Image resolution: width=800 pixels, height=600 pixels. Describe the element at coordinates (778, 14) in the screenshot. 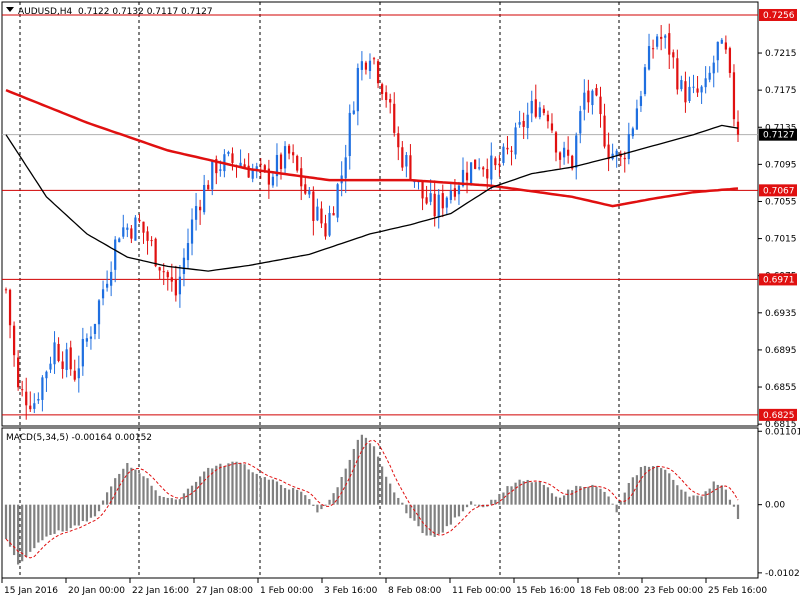

I see `level-marker` at that location.